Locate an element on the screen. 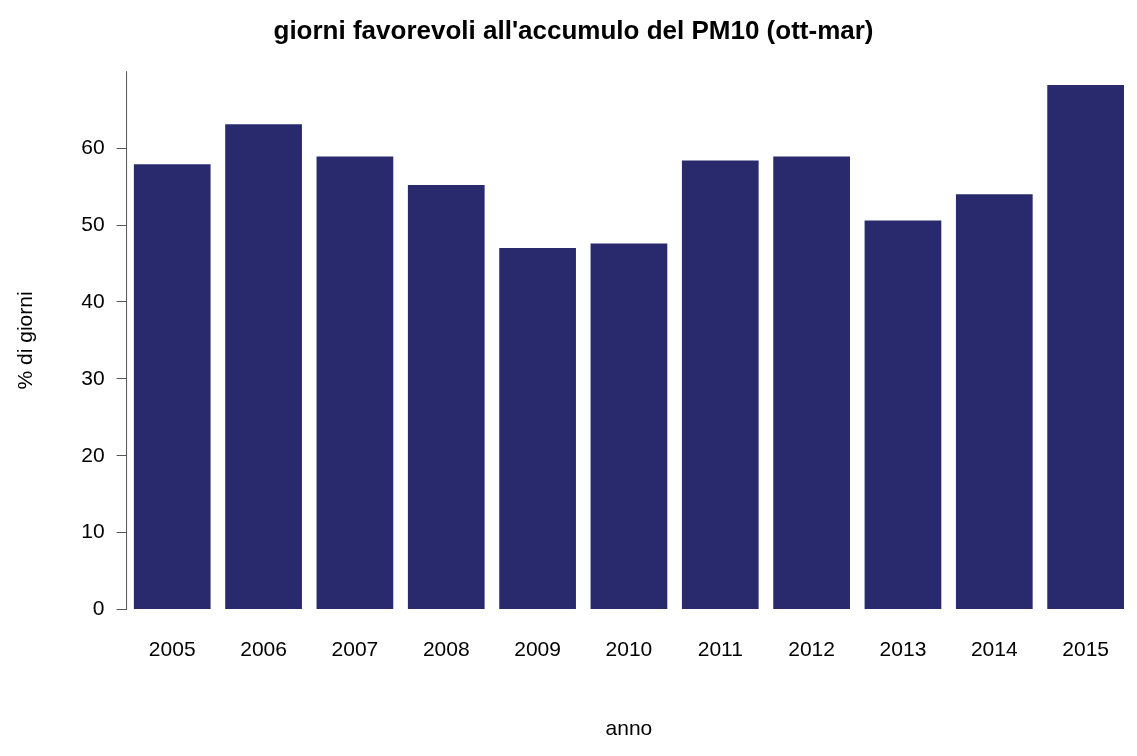 The image size is (1137, 756). x-tick-label: 2006 is located at coordinates (263, 648).